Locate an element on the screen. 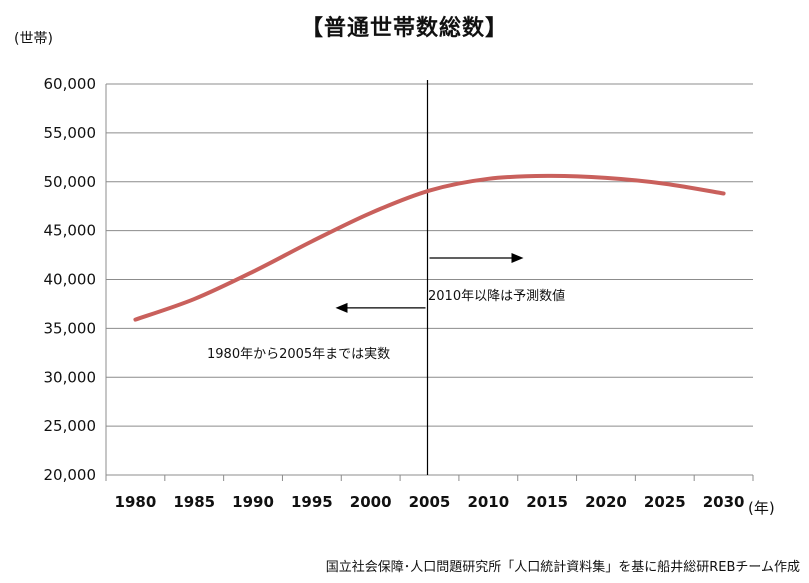 The image size is (809, 583). left-arrow-head is located at coordinates (341, 307).